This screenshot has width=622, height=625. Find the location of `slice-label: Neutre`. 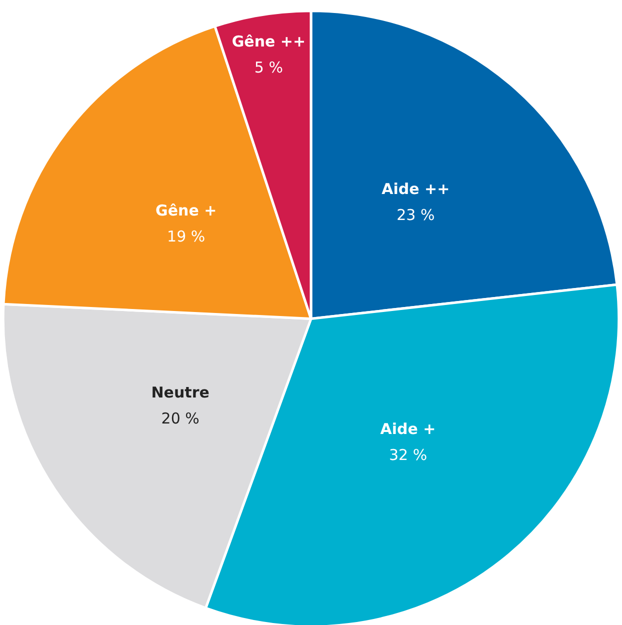

slice-label: Neutre is located at coordinates (180, 393).